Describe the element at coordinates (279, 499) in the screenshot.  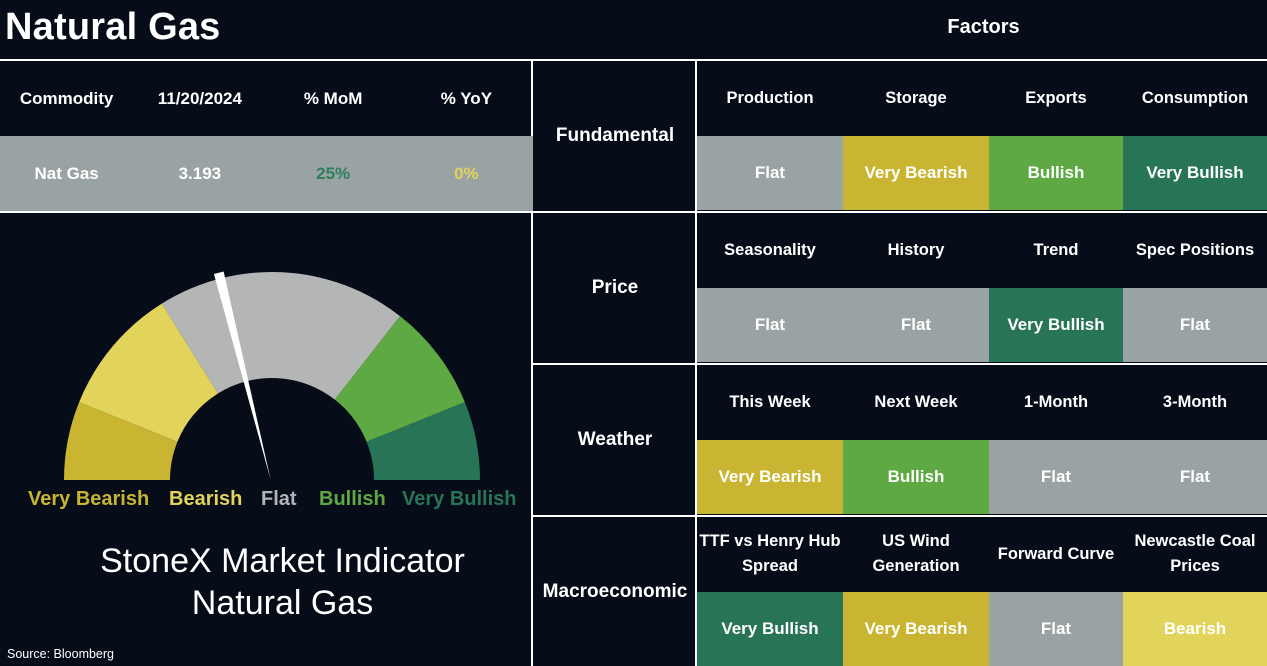
I see `gauge-label-flat: Flat` at that location.